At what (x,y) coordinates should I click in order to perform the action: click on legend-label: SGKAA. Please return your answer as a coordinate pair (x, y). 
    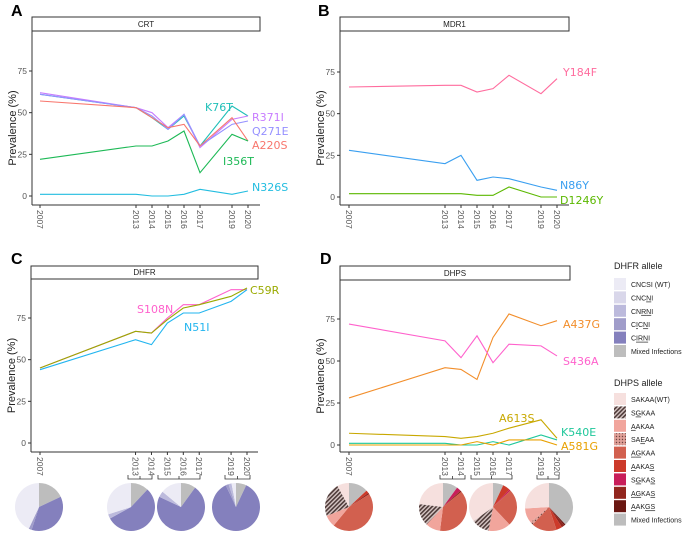
    Looking at the image, I should click on (643, 413).